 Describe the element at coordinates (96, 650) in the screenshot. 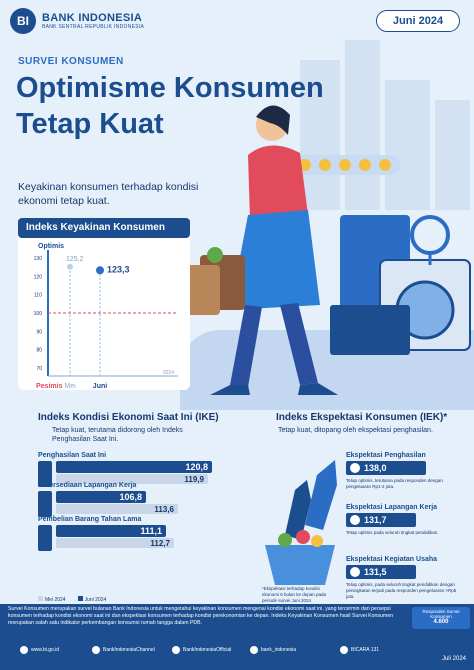

I see `youtube-icon` at that location.